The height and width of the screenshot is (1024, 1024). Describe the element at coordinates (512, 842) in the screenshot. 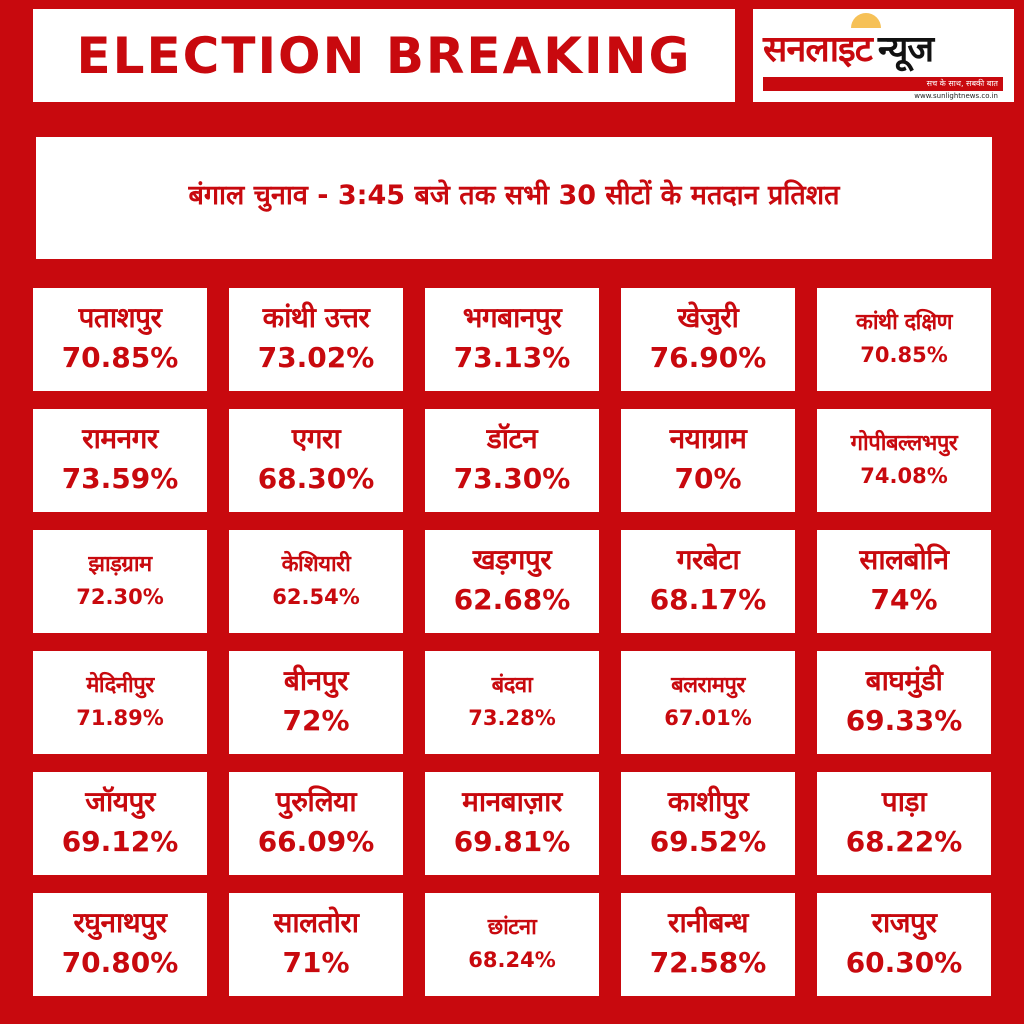

I see `seat-turnout: 69.81%` at that location.